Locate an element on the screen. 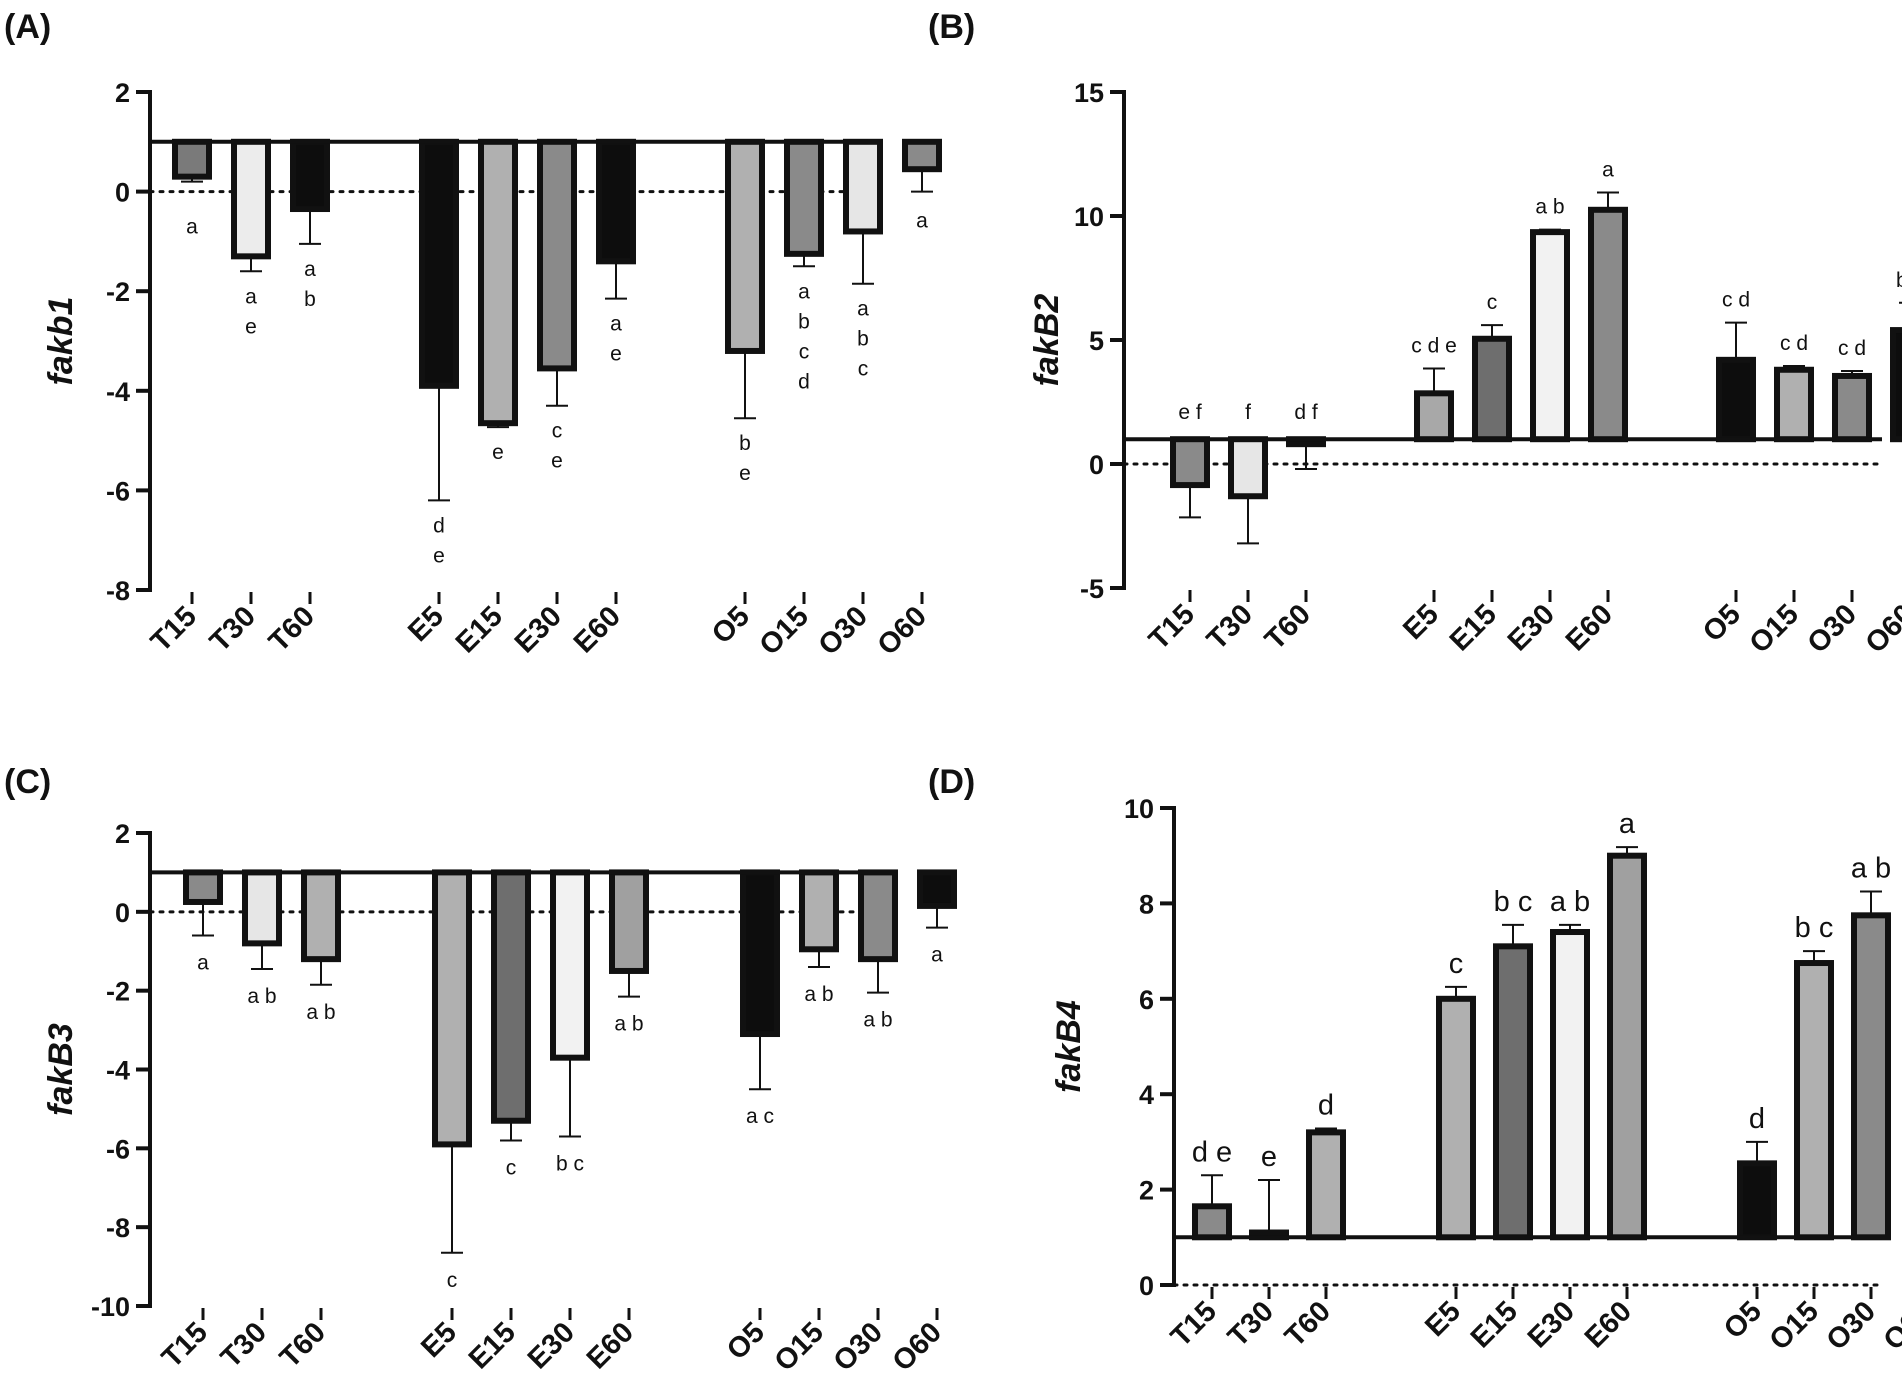 The height and width of the screenshot is (1393, 1902). significance-label: e f is located at coordinates (1190, 412).